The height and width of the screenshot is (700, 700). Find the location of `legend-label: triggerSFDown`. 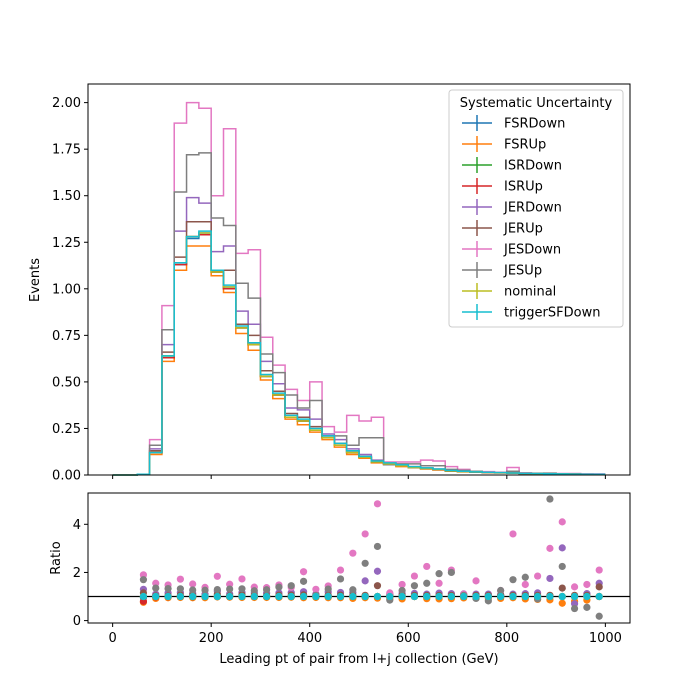

legend-label: triggerSFDown is located at coordinates (552, 313).